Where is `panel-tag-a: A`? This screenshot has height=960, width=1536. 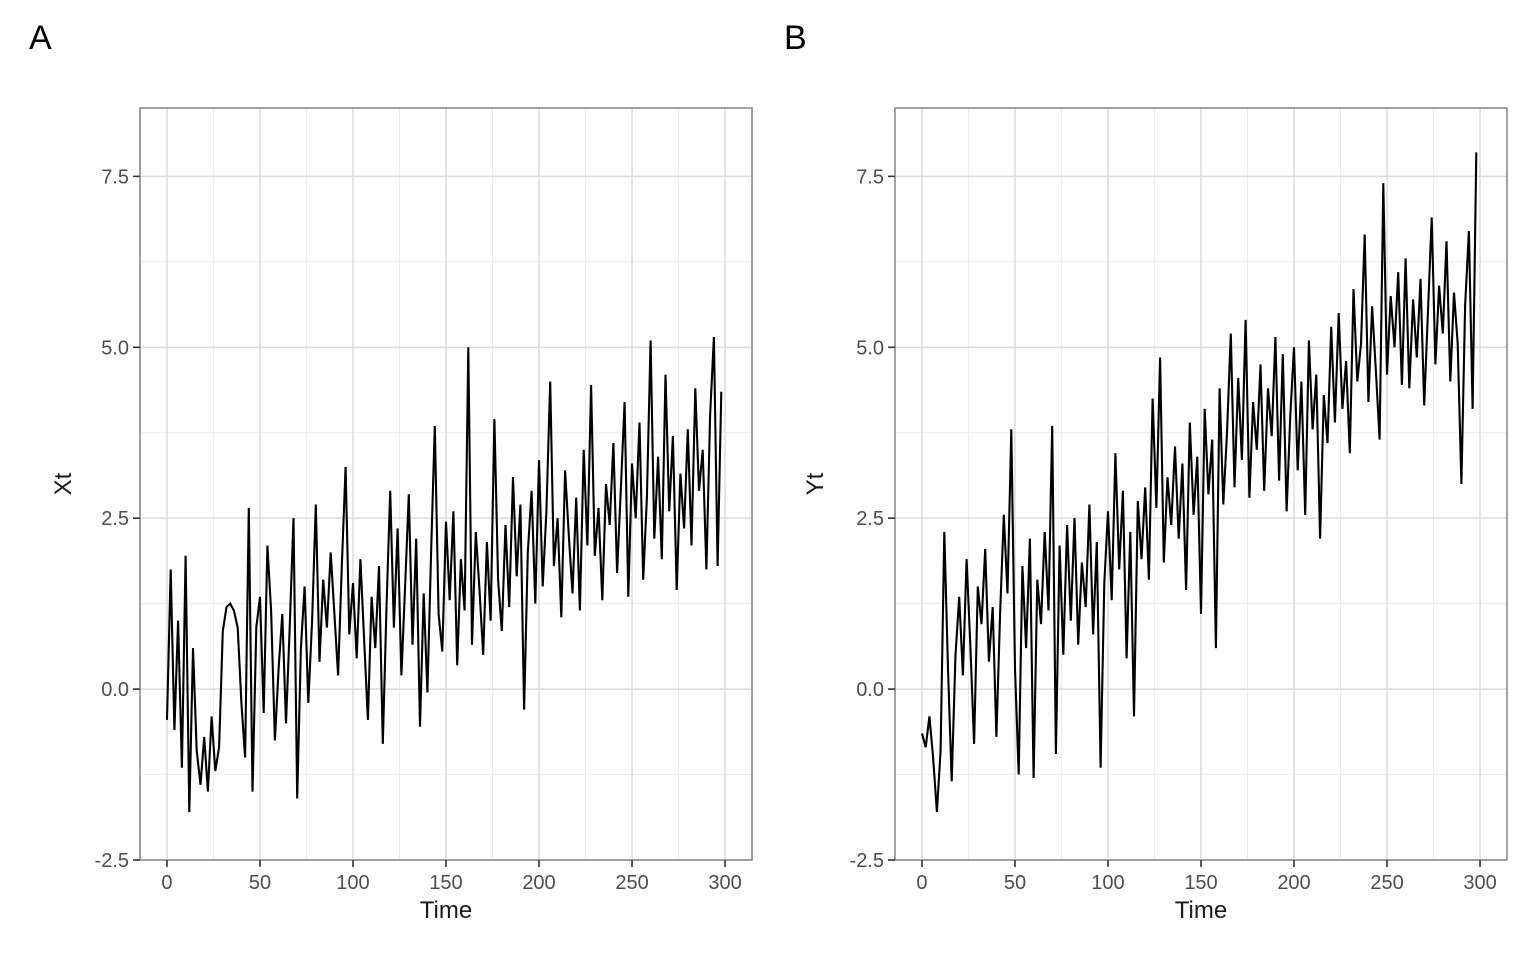
panel-tag-a: A is located at coordinates (40, 38).